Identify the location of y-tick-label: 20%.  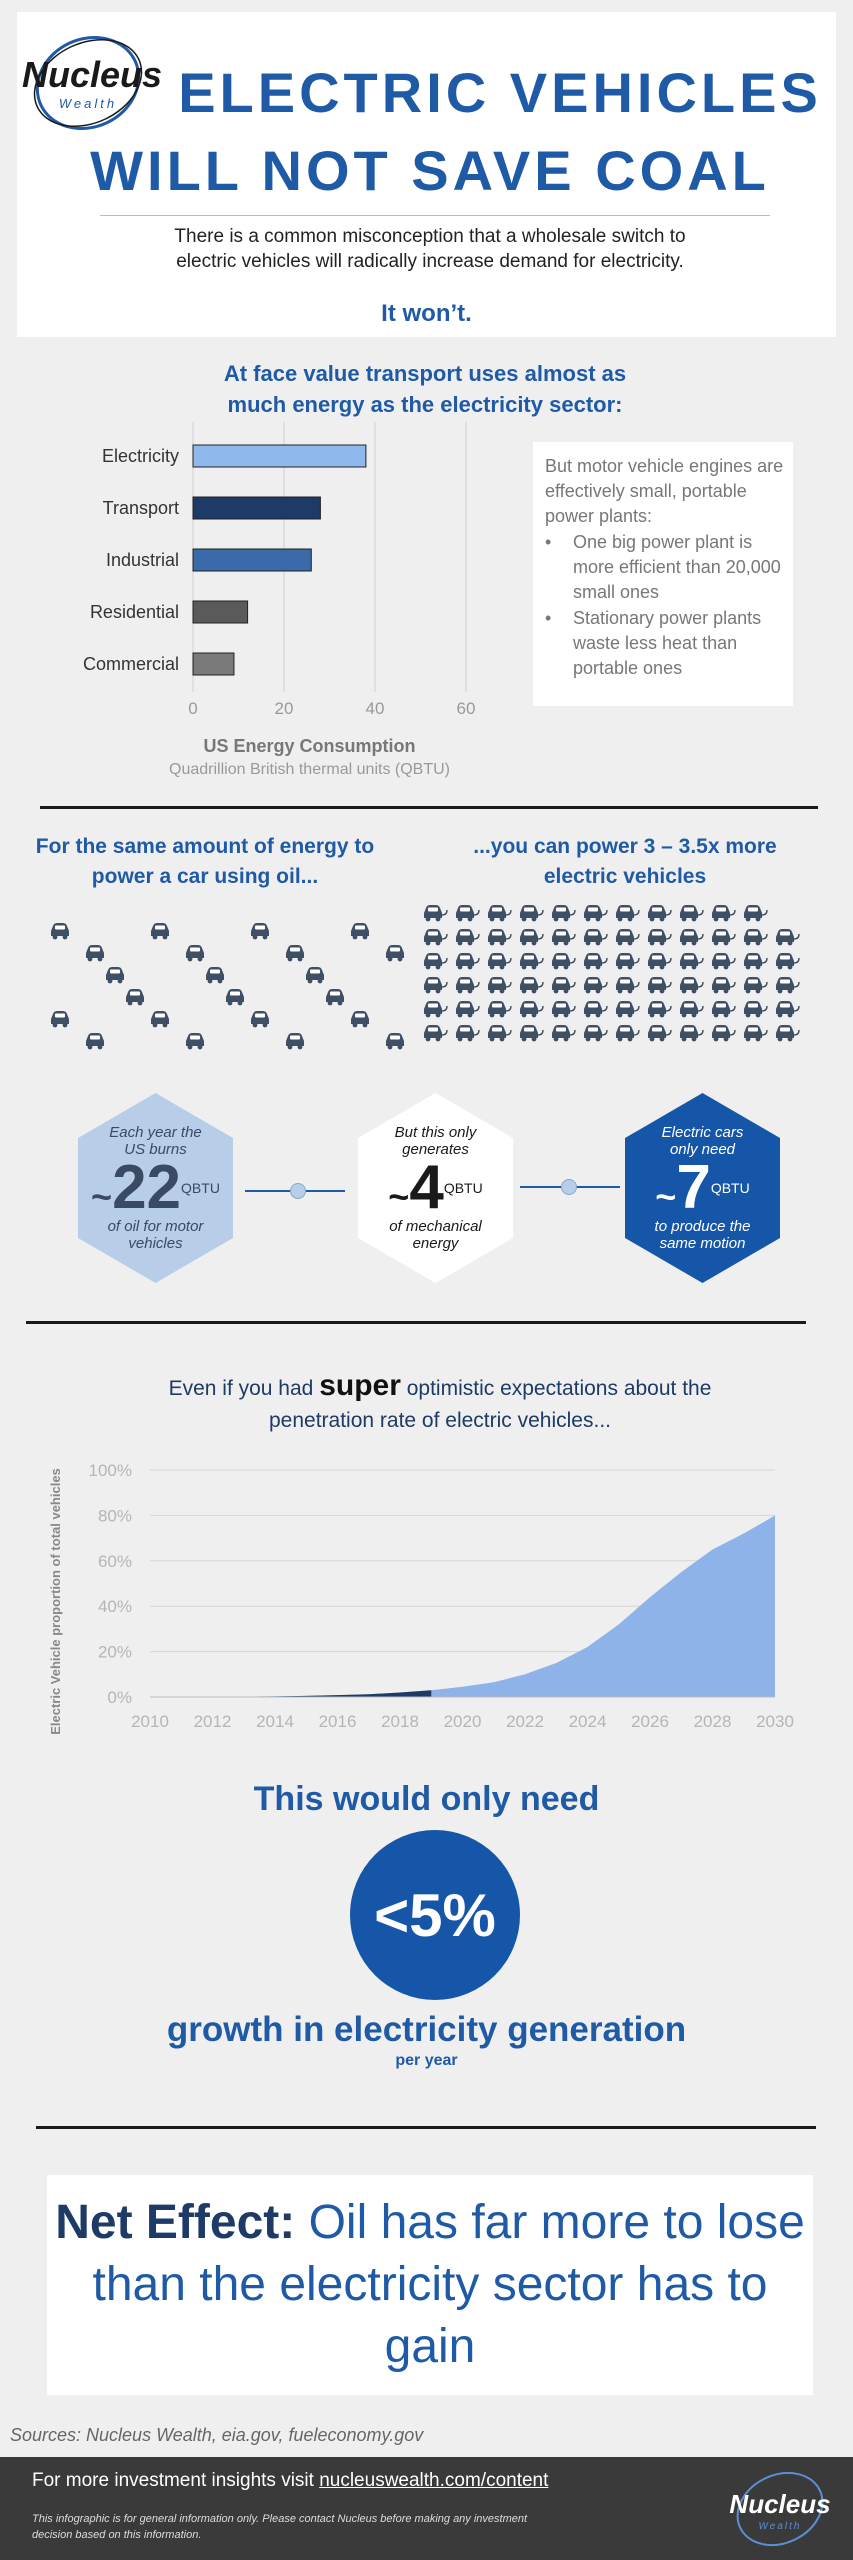
(115, 1652).